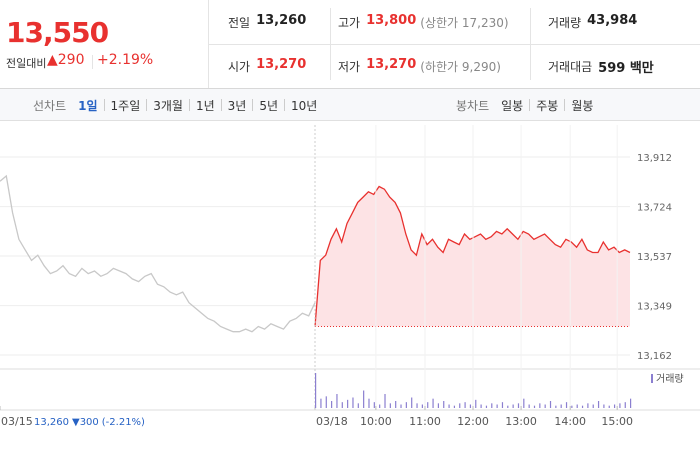 Image resolution: width=700 pixels, height=450 pixels. I want to click on tab: 1일, so click(88, 106).